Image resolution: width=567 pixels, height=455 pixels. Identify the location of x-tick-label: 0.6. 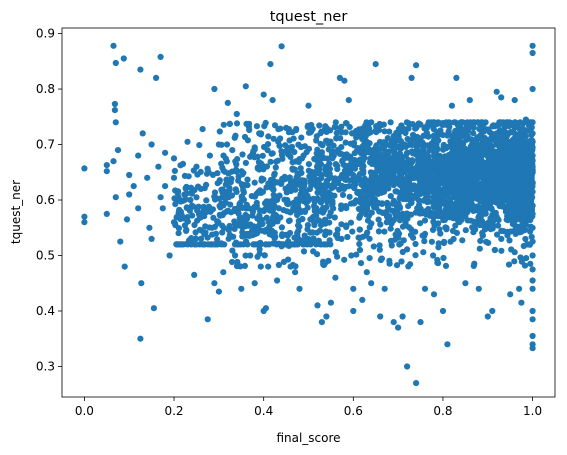
(353, 411).